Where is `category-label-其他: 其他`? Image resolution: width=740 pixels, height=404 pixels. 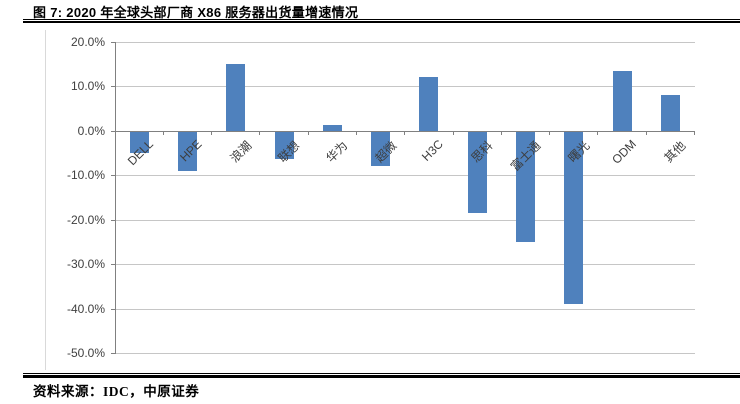
category-label-其他: 其他 is located at coordinates (675, 152).